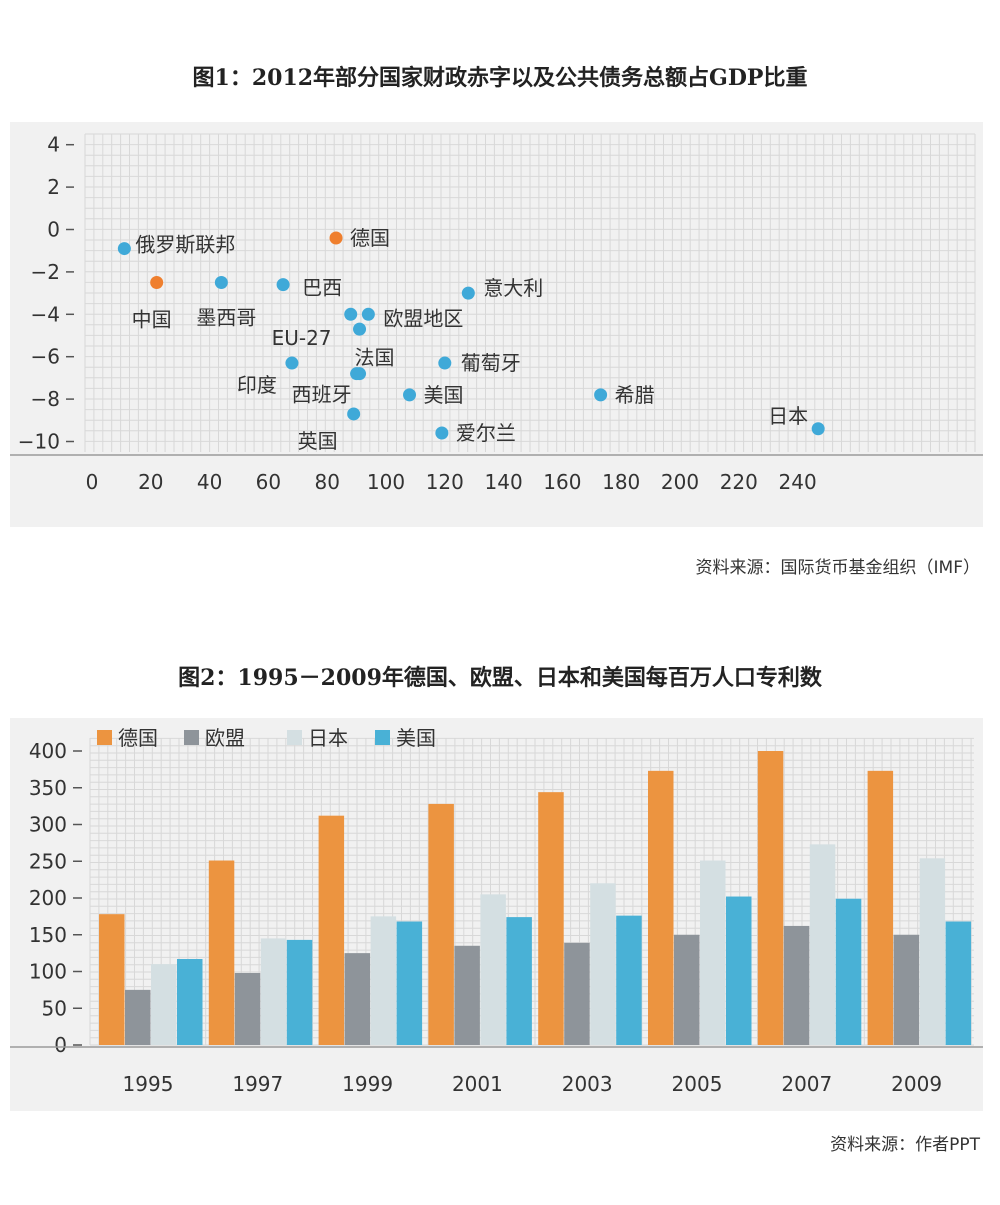 The height and width of the screenshot is (1205, 1000). Describe the element at coordinates (423, 318) in the screenshot. I see `point-label: 欧盟地区` at that location.